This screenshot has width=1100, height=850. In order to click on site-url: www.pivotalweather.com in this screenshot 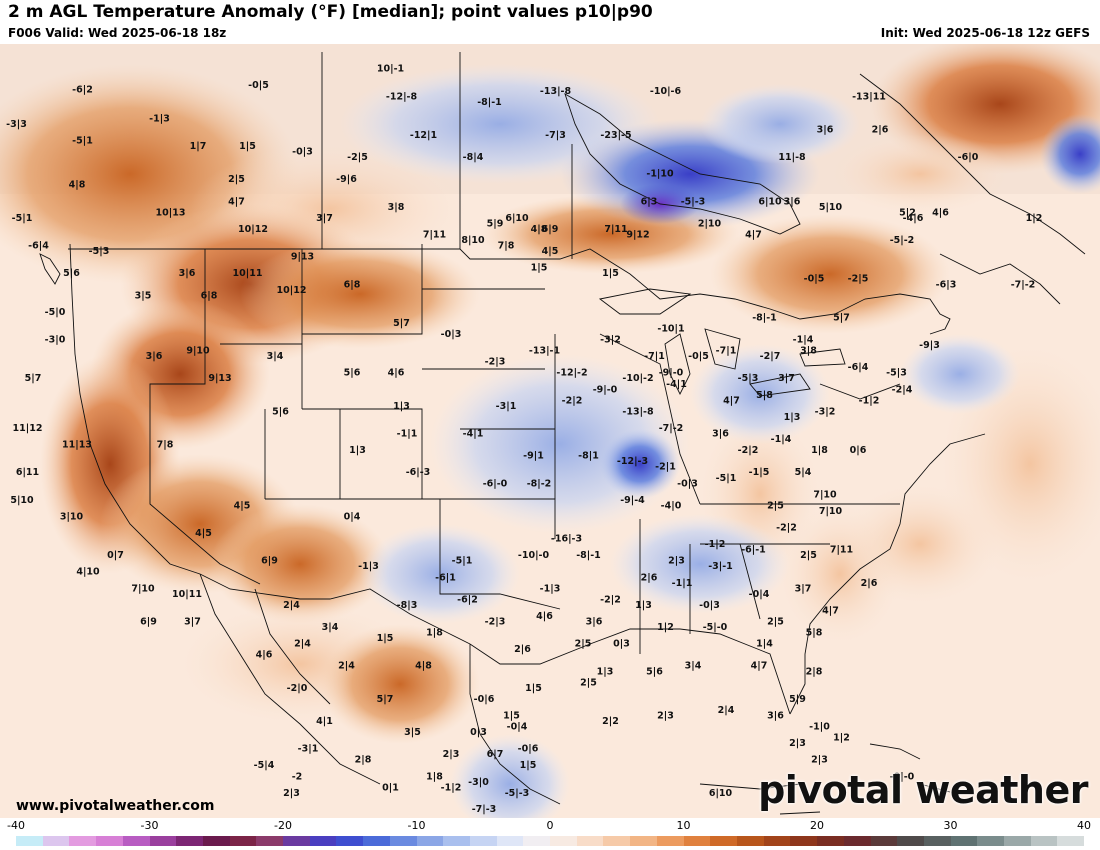, I will do `click(115, 806)`.